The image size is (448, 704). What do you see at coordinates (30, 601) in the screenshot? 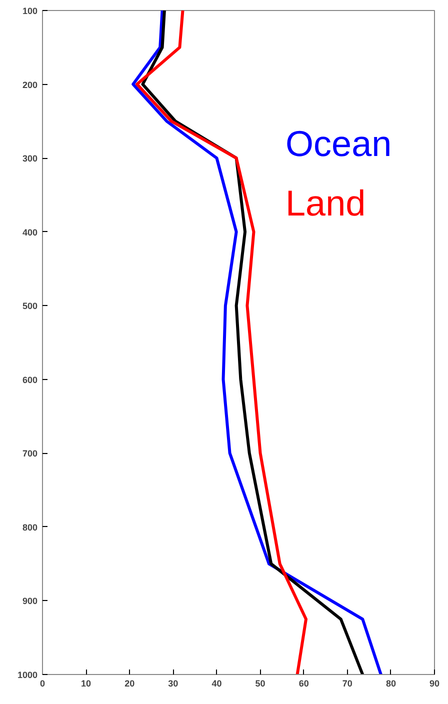
I see `y-tick-label: 900` at bounding box center [30, 601].